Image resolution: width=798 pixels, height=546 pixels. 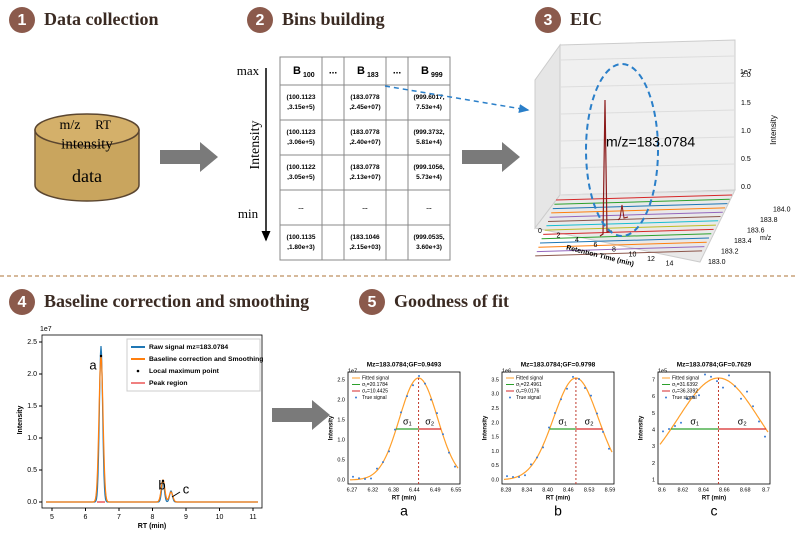 I want to click on fitted-curve, so click(x=558, y=428).